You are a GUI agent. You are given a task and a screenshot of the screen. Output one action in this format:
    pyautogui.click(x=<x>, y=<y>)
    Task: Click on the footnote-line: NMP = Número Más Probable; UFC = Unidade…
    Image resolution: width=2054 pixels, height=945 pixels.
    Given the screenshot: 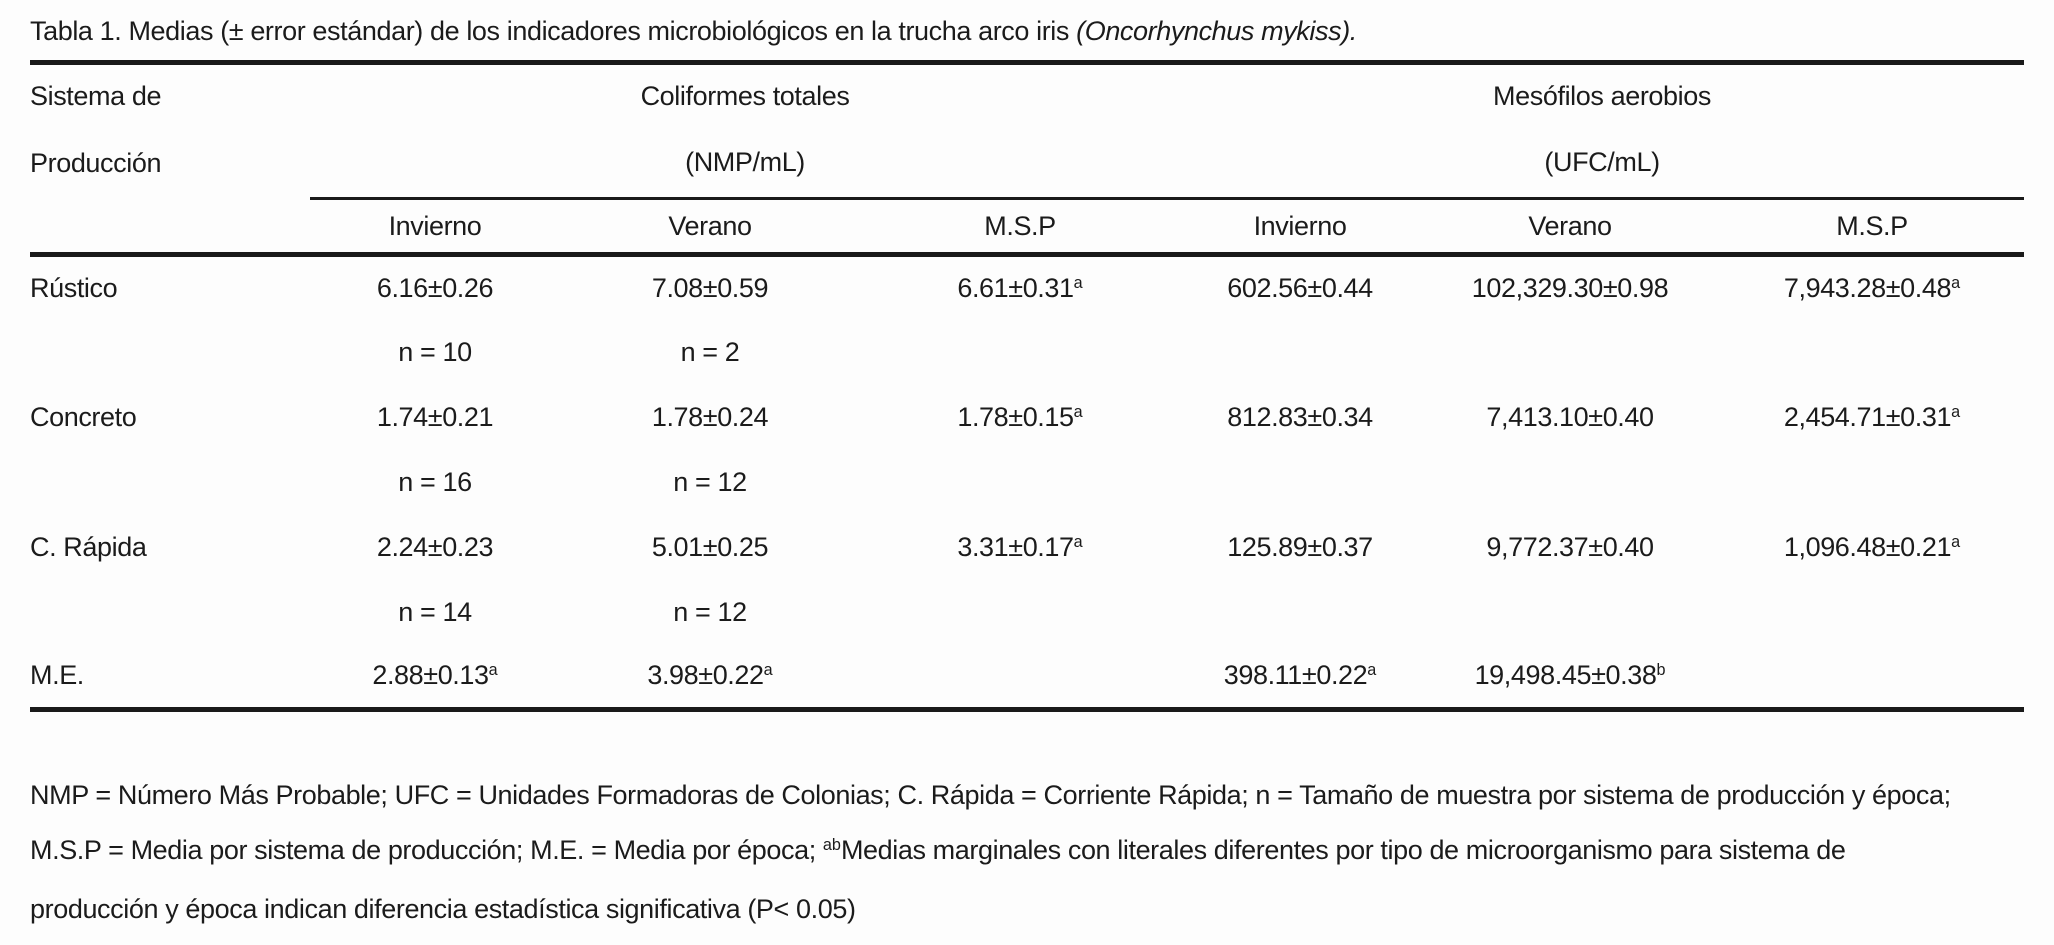 What is the action you would take?
    pyautogui.click(x=1027, y=795)
    